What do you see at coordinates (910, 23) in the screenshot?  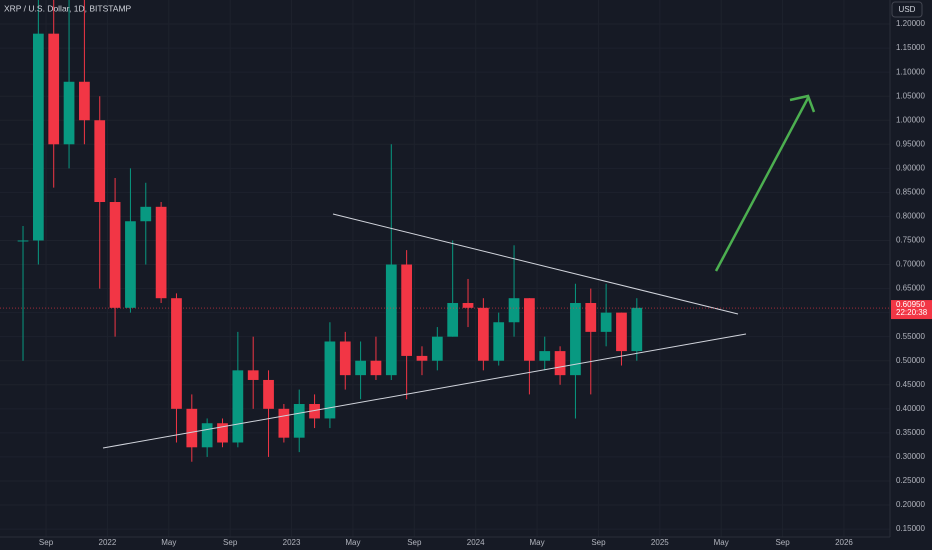 I see `y-tick-label: 1.20000` at bounding box center [910, 23].